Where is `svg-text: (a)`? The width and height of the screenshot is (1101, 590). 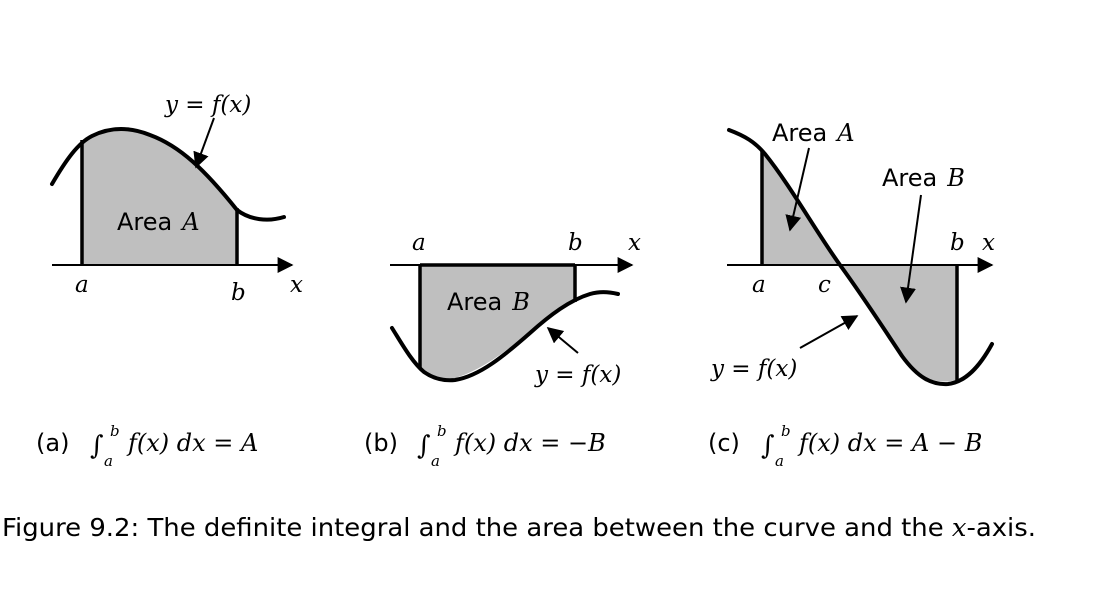
svg-text: (a) is located at coordinates (52, 443).